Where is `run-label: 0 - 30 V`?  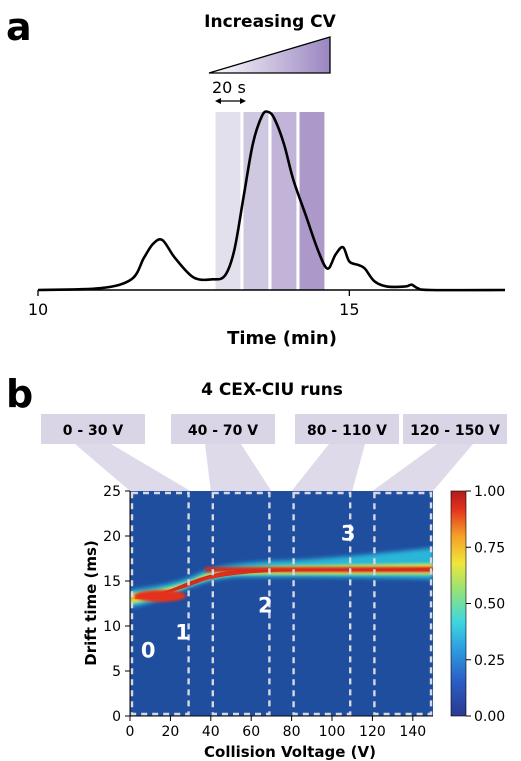 run-label: 0 - 30 V is located at coordinates (93, 431).